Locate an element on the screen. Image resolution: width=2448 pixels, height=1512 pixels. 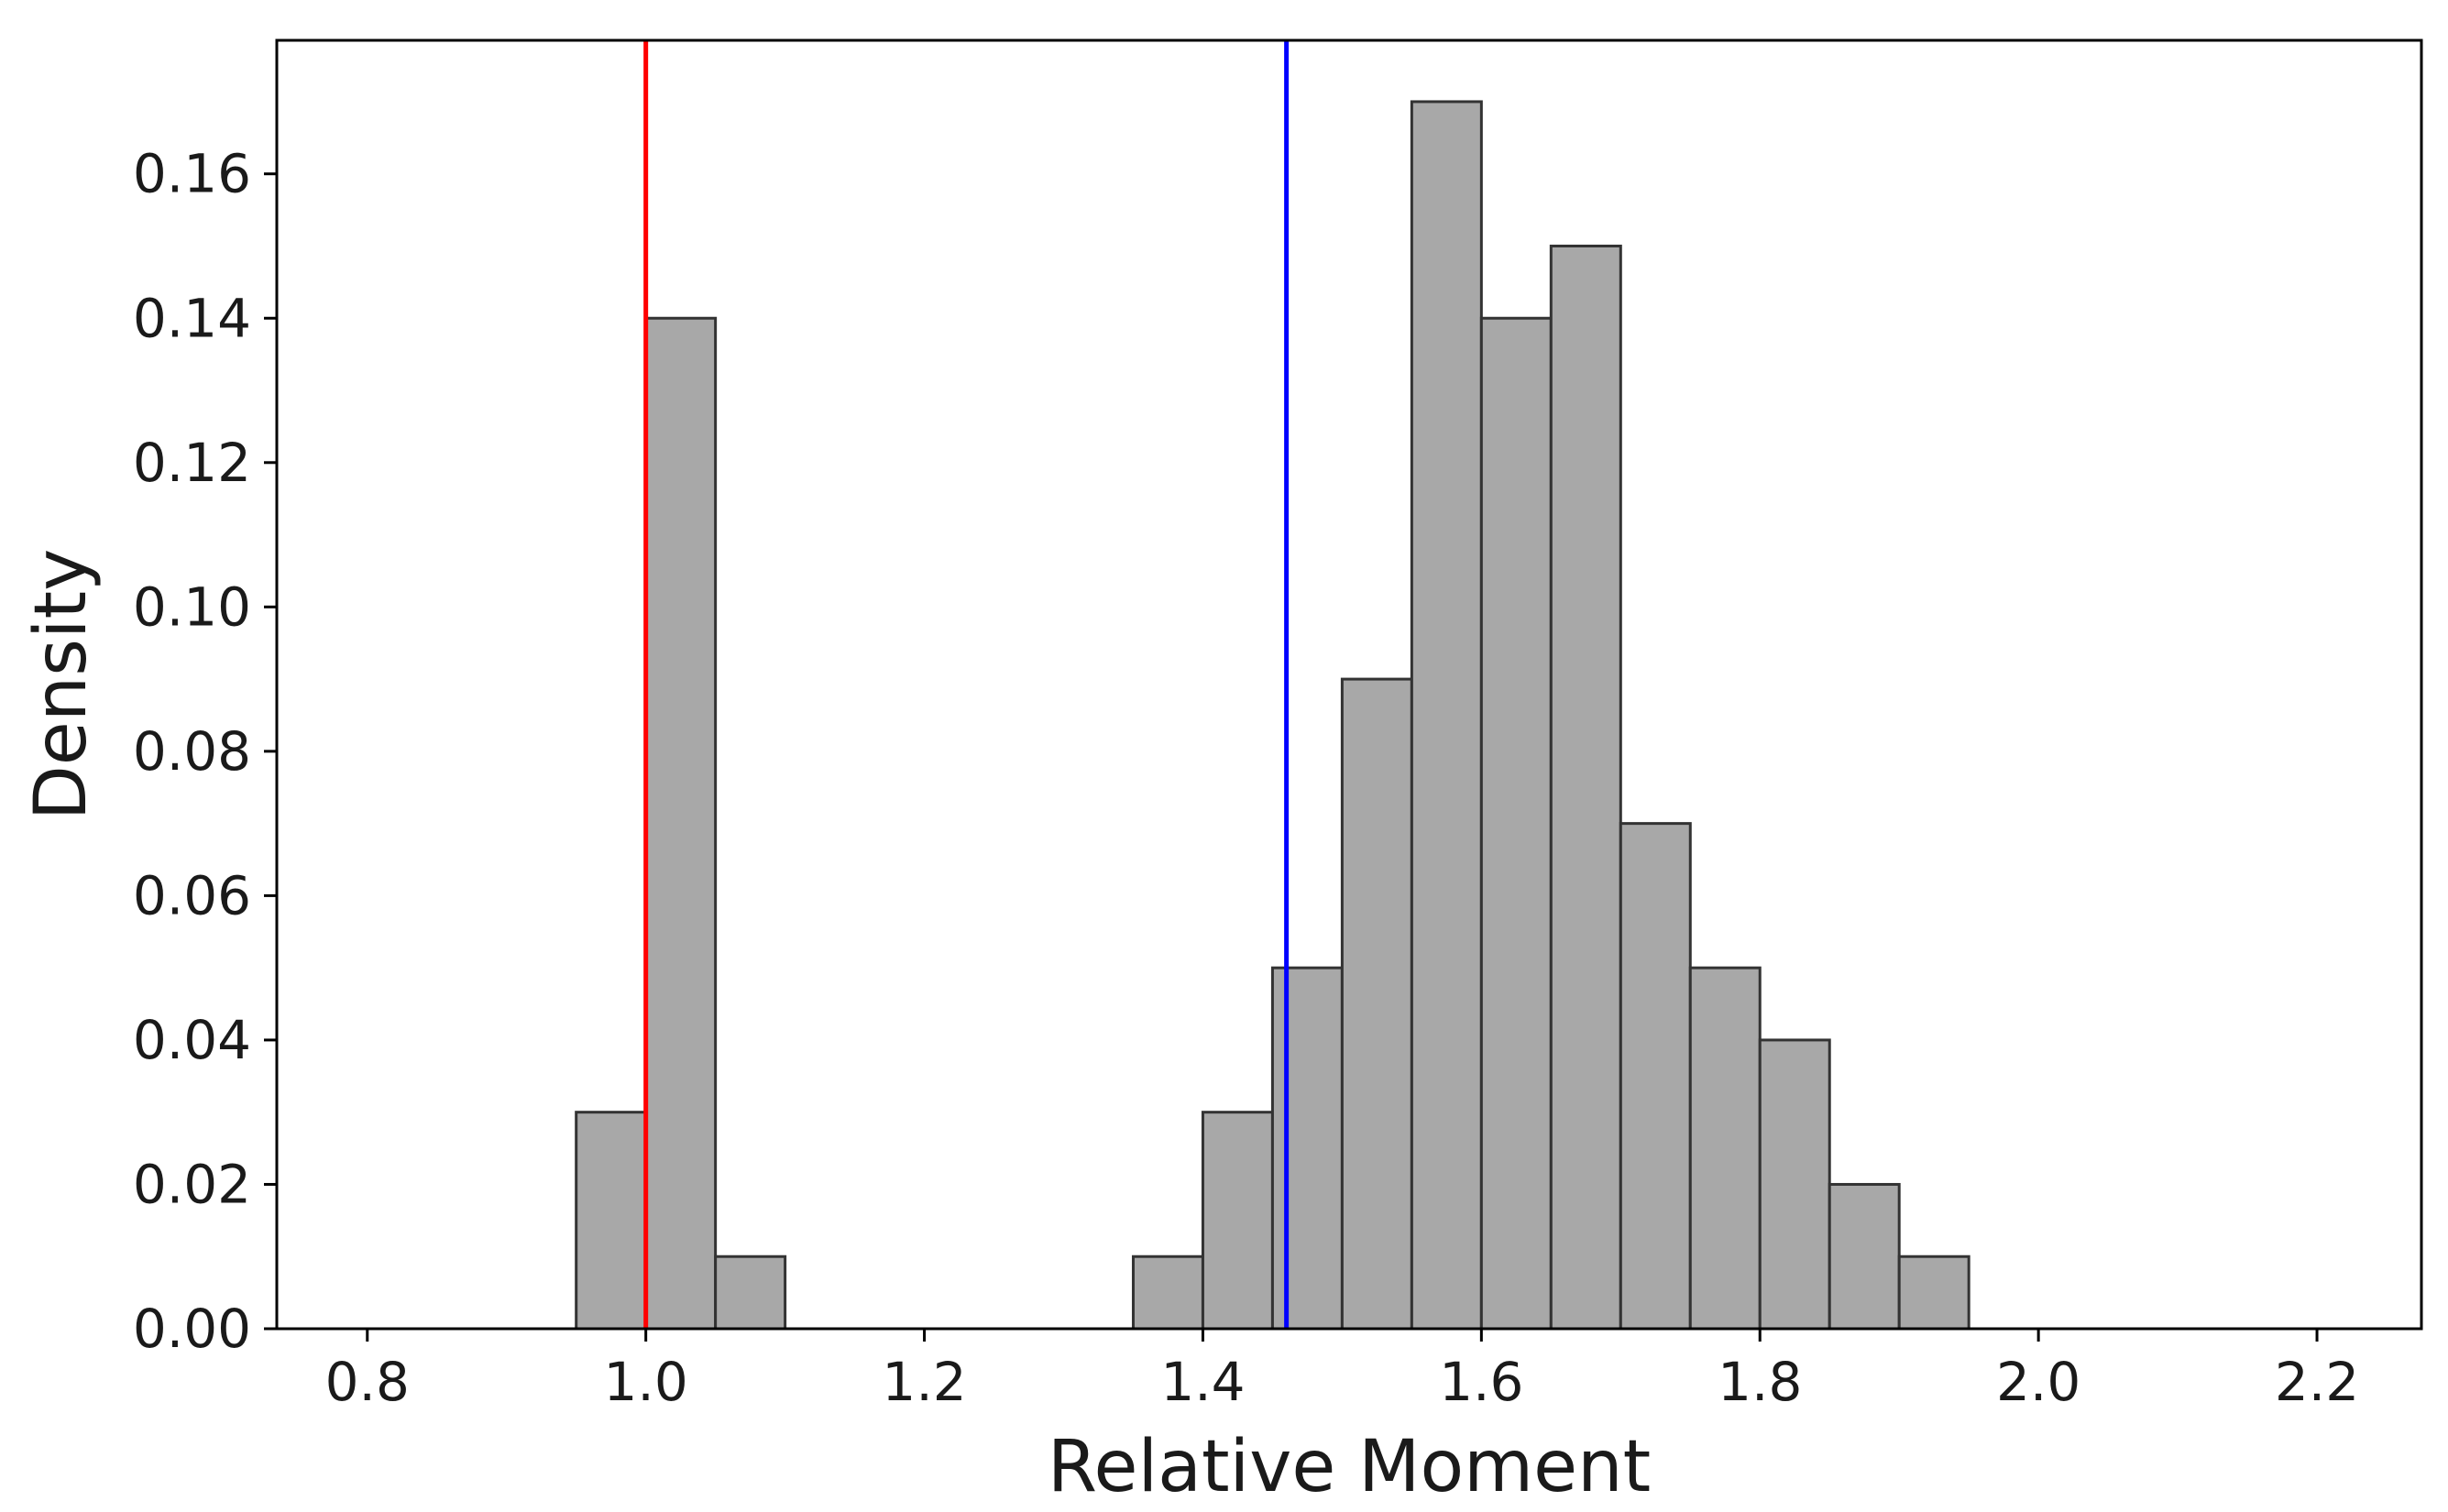
x-tick-label: 2.2 is located at coordinates (2317, 1382).